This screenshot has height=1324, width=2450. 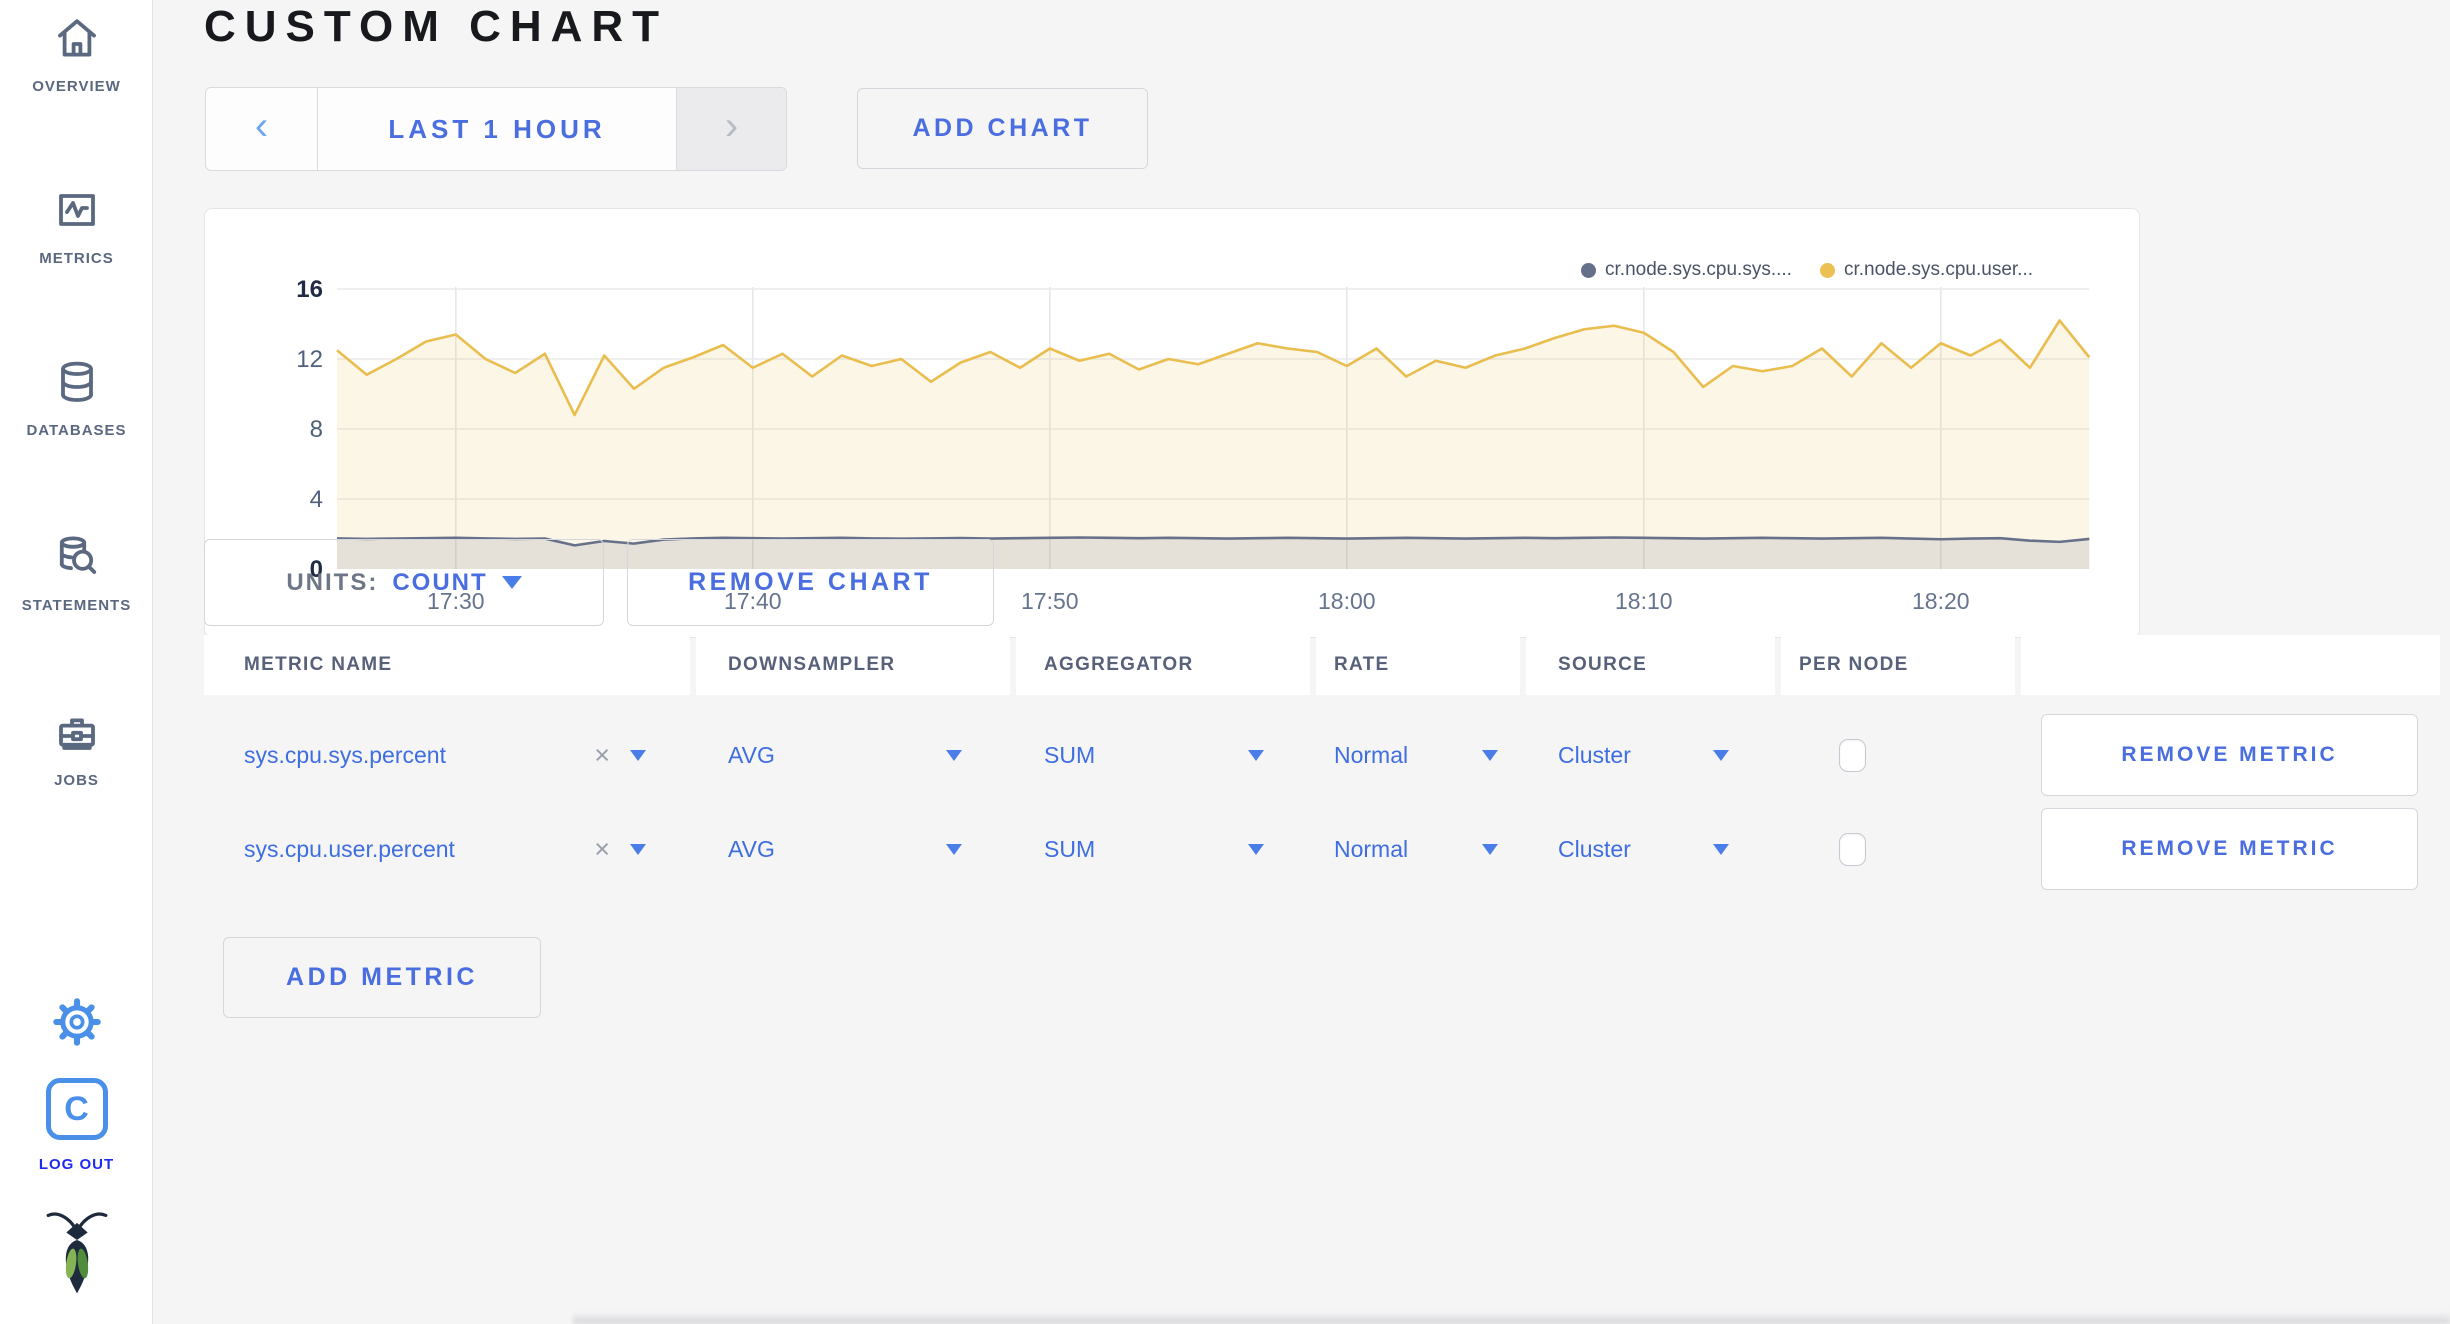 I want to click on column-header-source: SOURCE, so click(x=1650, y=665).